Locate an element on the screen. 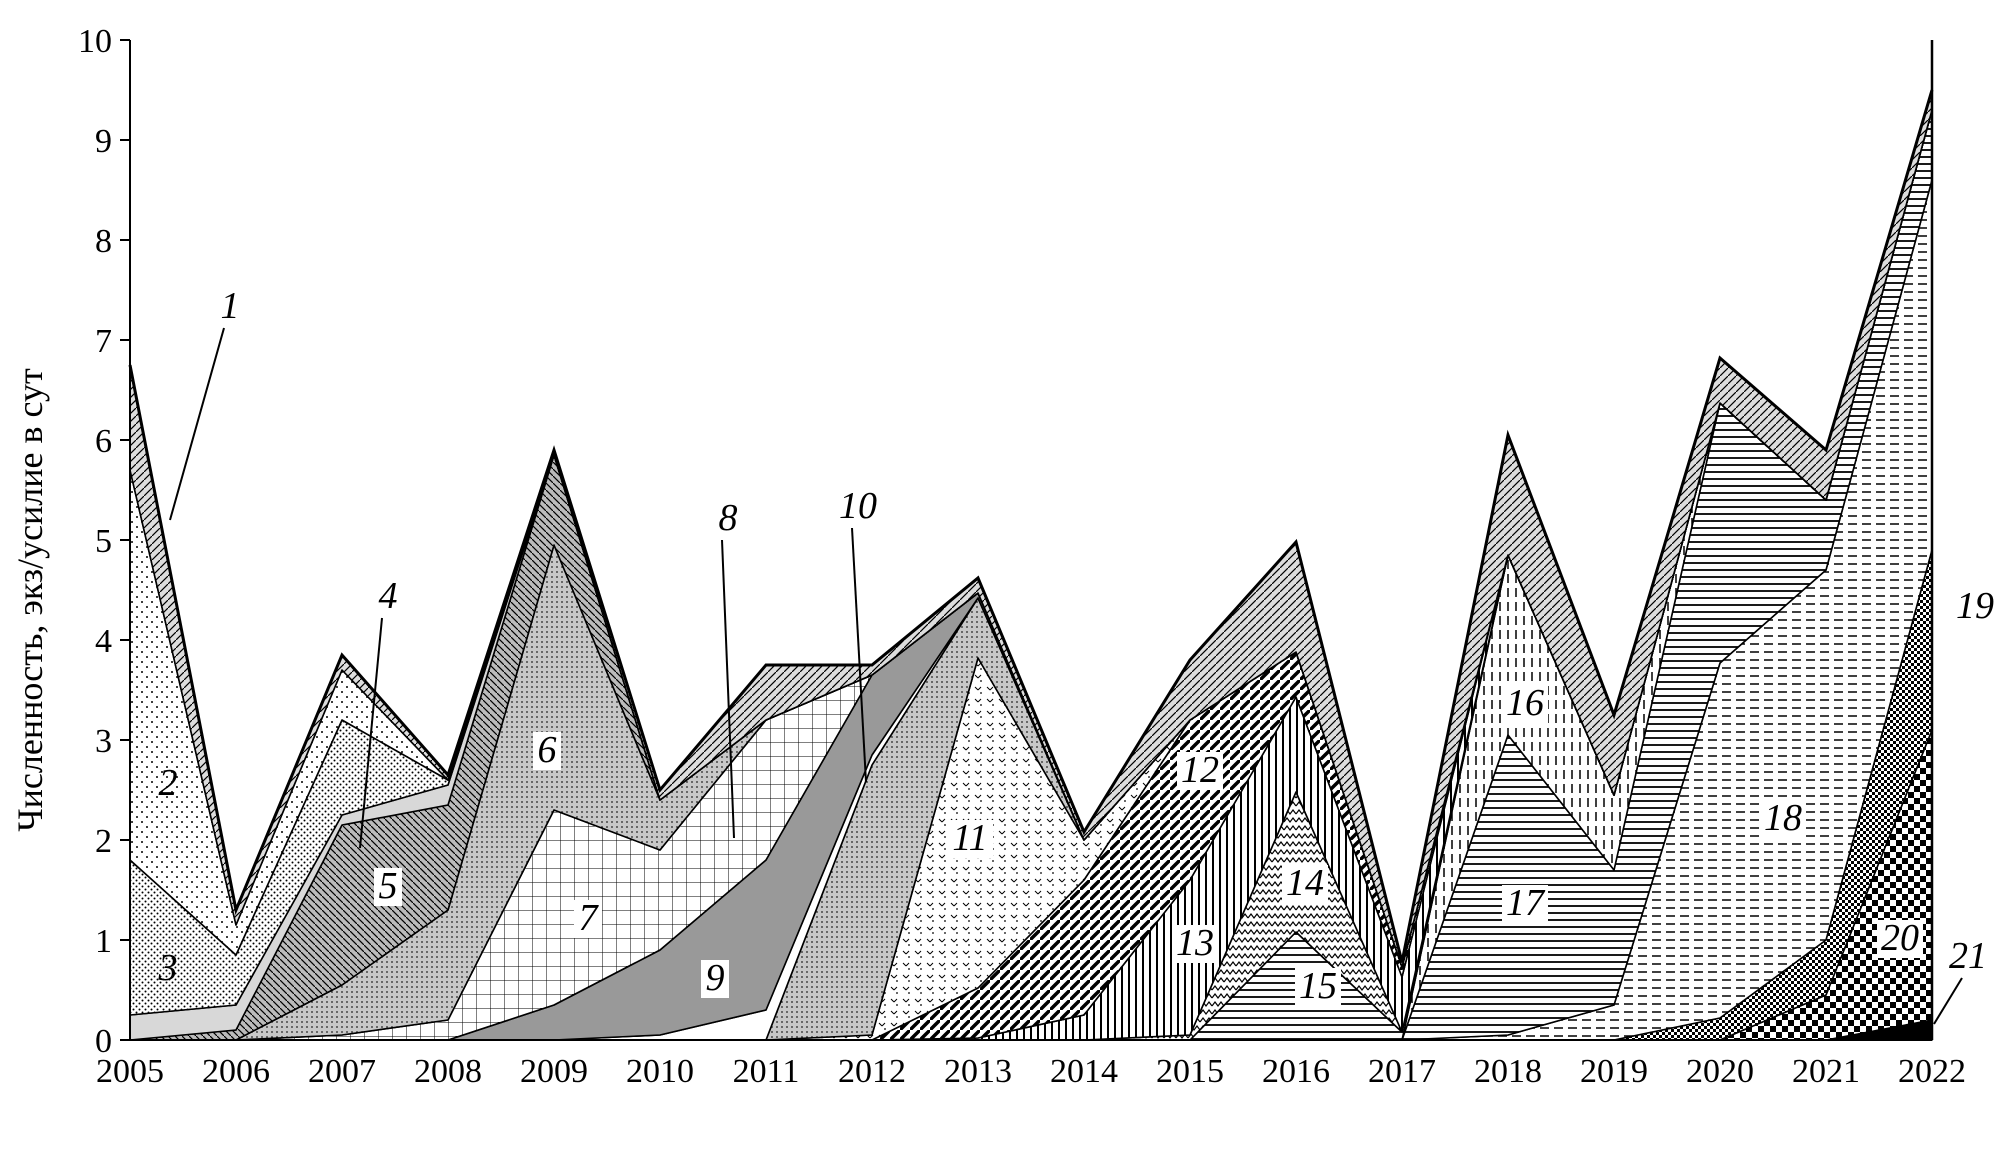 This screenshot has width=2008, height=1159. series-label-17: 17 is located at coordinates (1526, 903).